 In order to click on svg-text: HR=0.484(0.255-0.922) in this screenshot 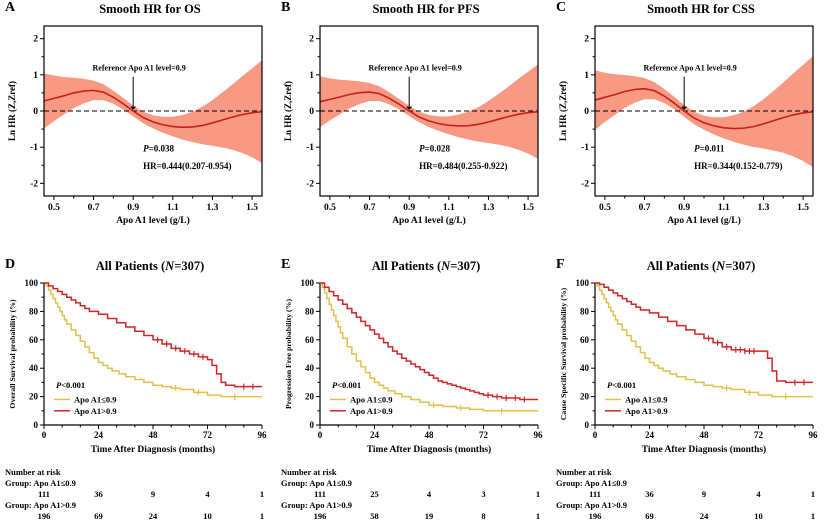, I will do `click(463, 166)`.